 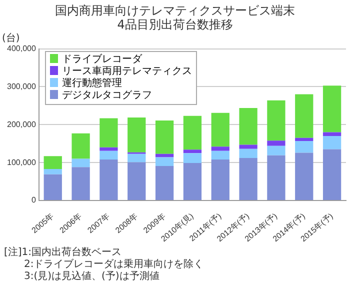 I want to click on legend-label: デジタルタコグラフ, so click(x=106, y=96).